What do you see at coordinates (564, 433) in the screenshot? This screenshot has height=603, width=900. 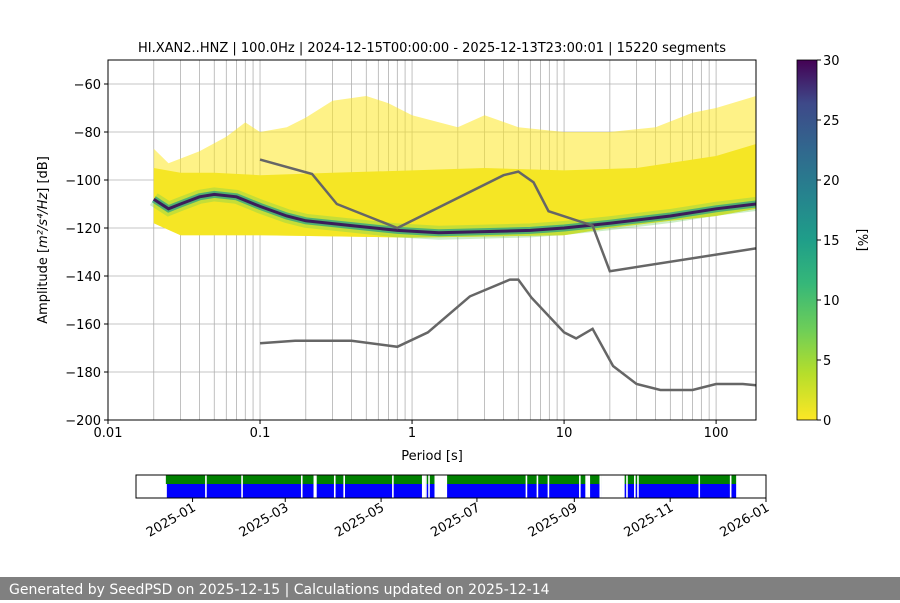 I see `x-tick-label: 10` at bounding box center [564, 433].